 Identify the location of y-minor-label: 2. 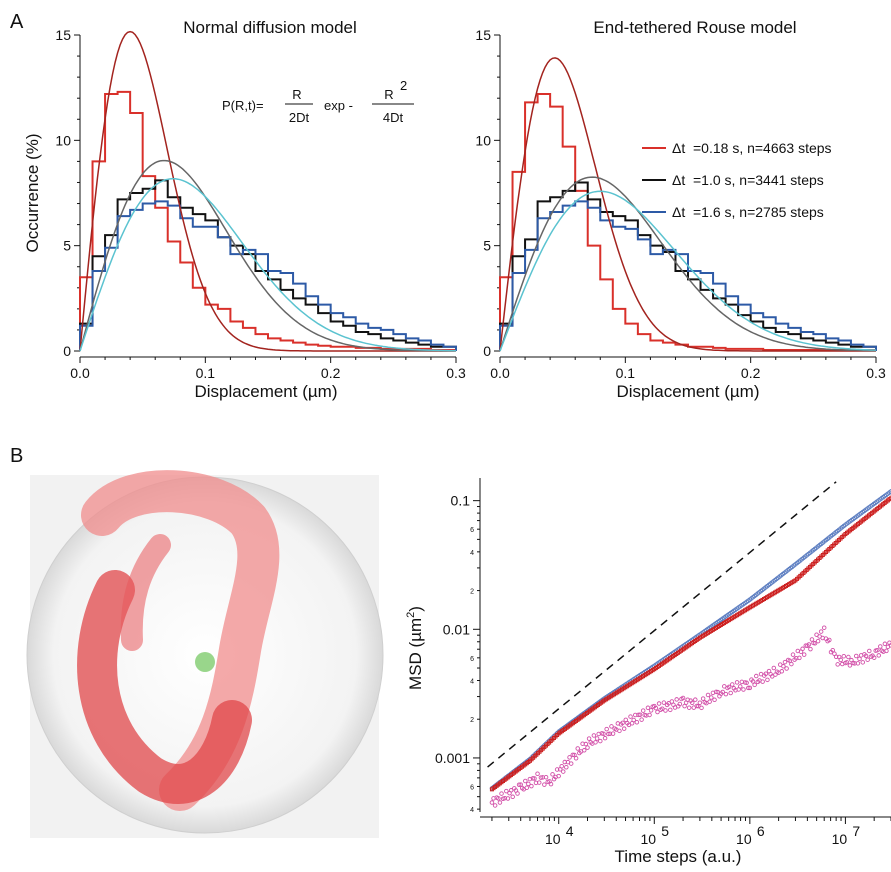
(472, 720).